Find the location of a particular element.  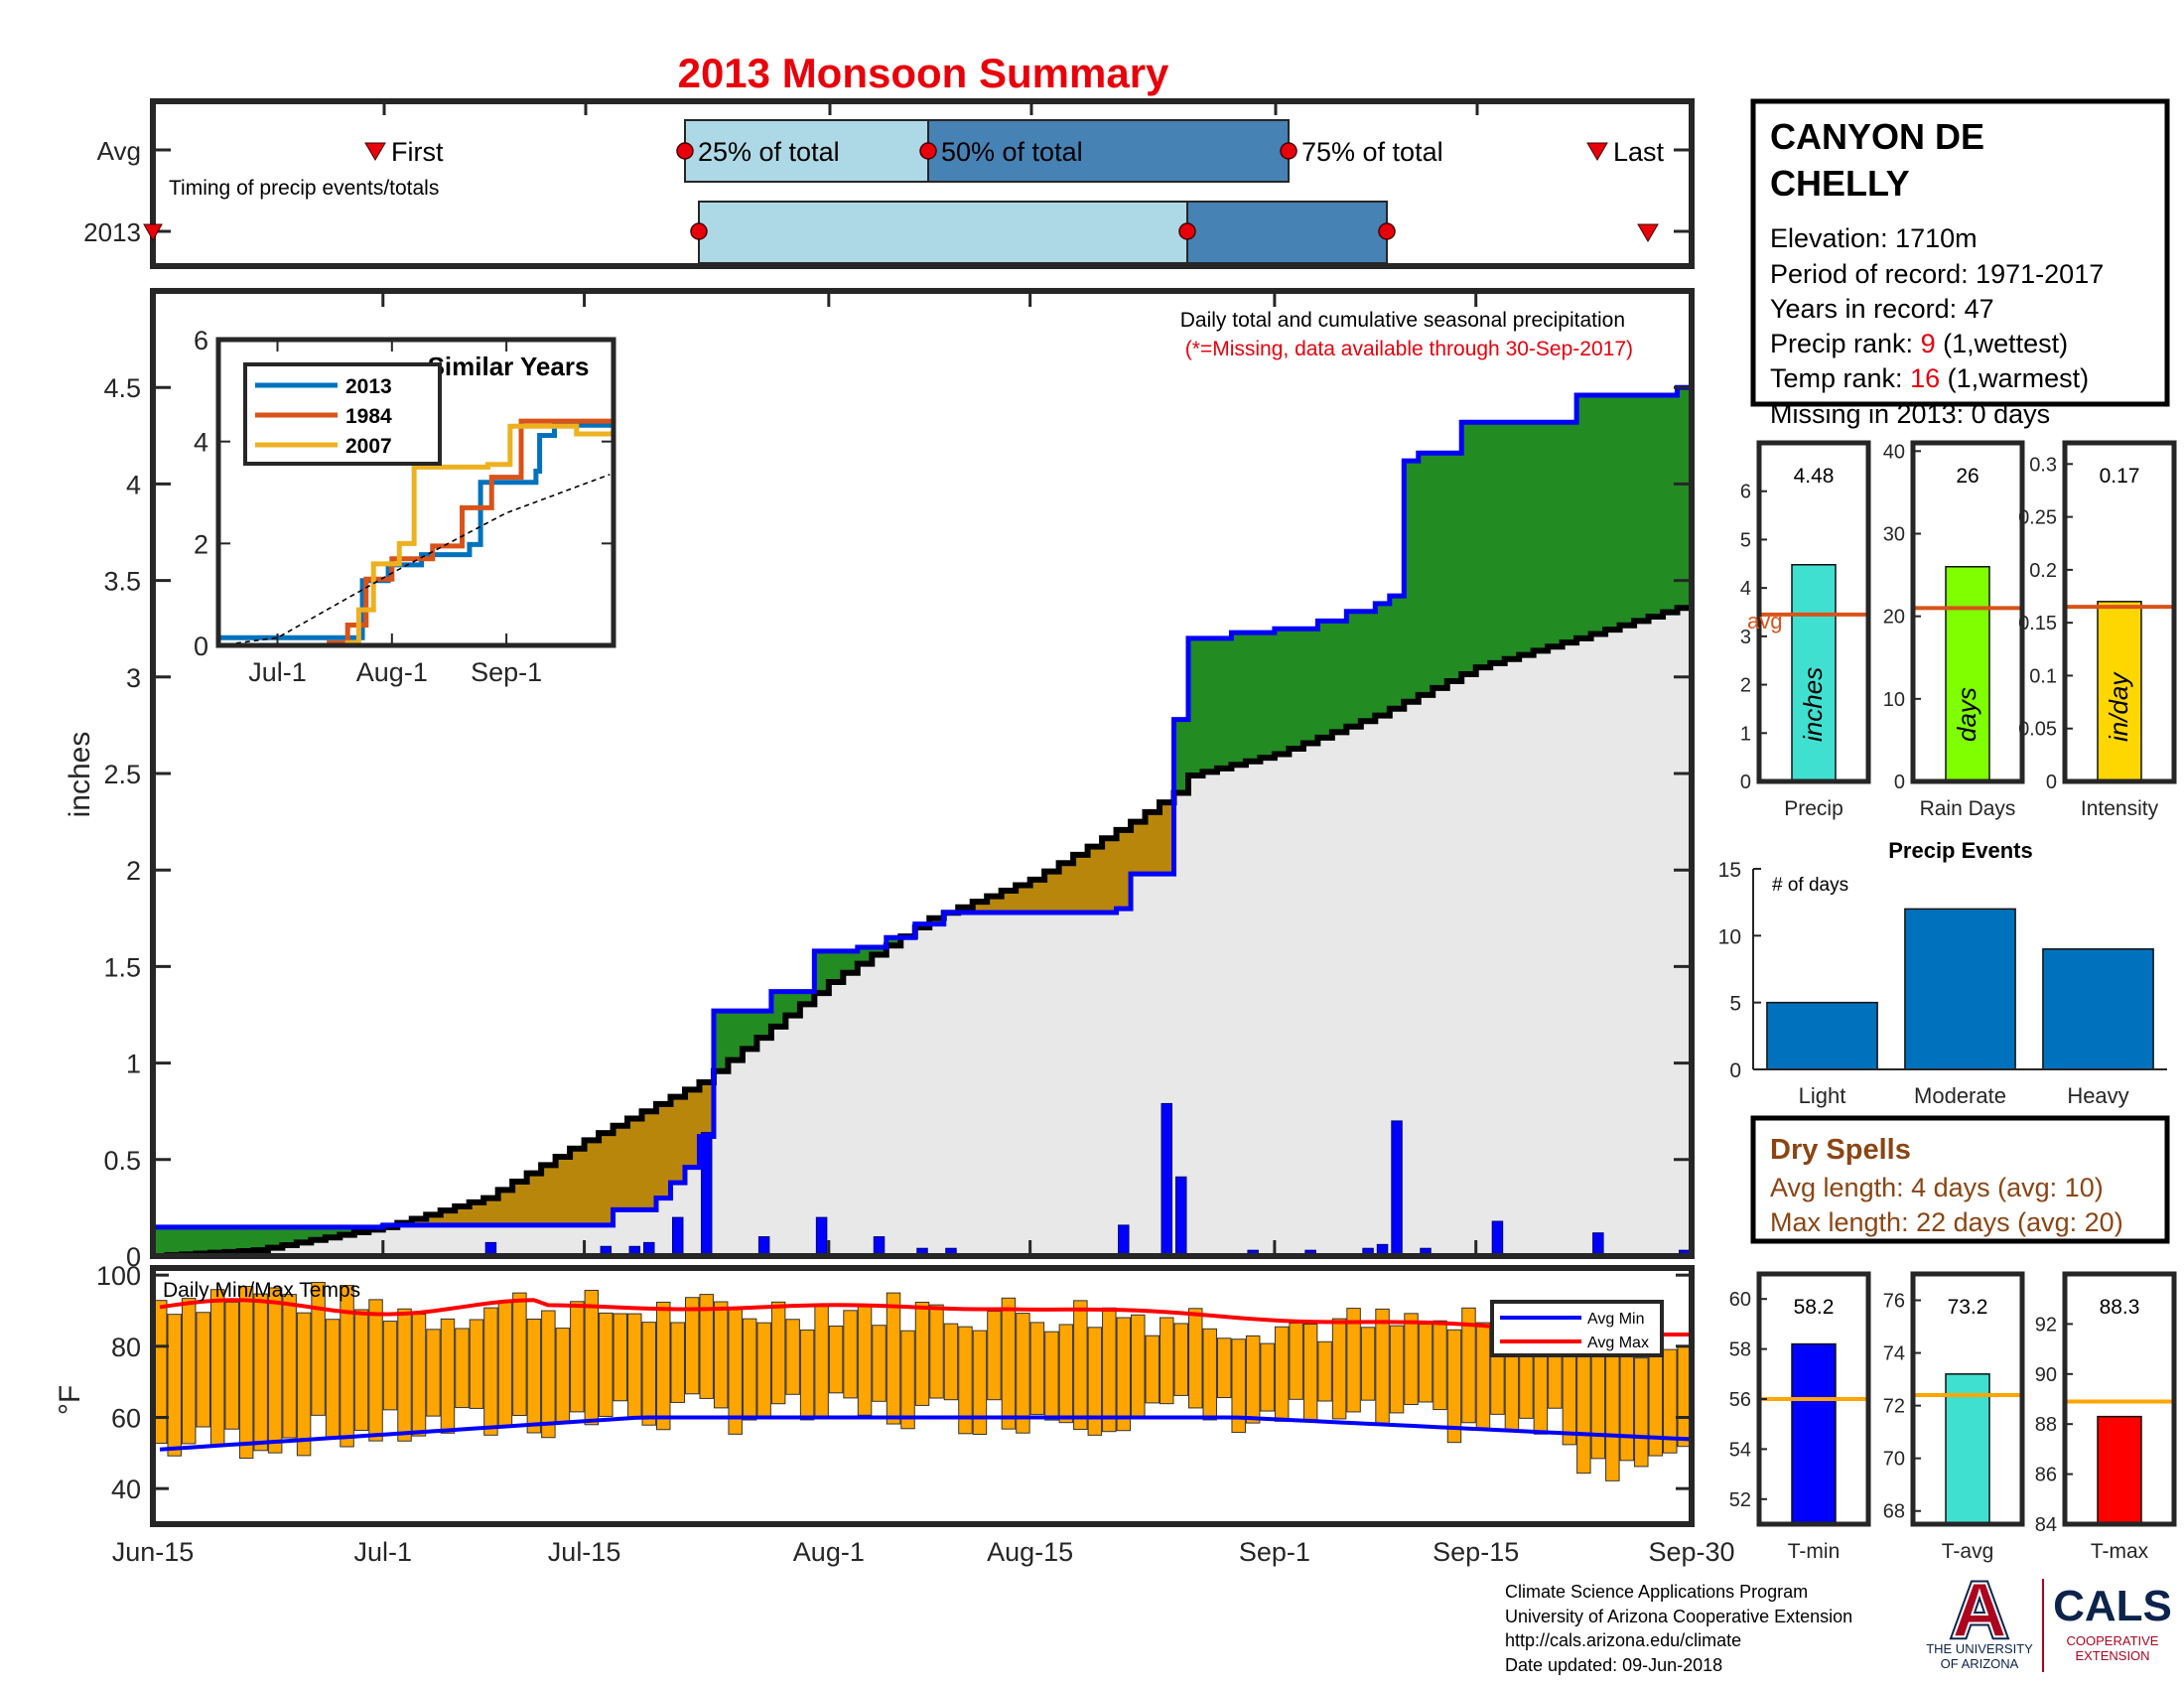

mini-y-tick-label: 84 is located at coordinates (2046, 1525).